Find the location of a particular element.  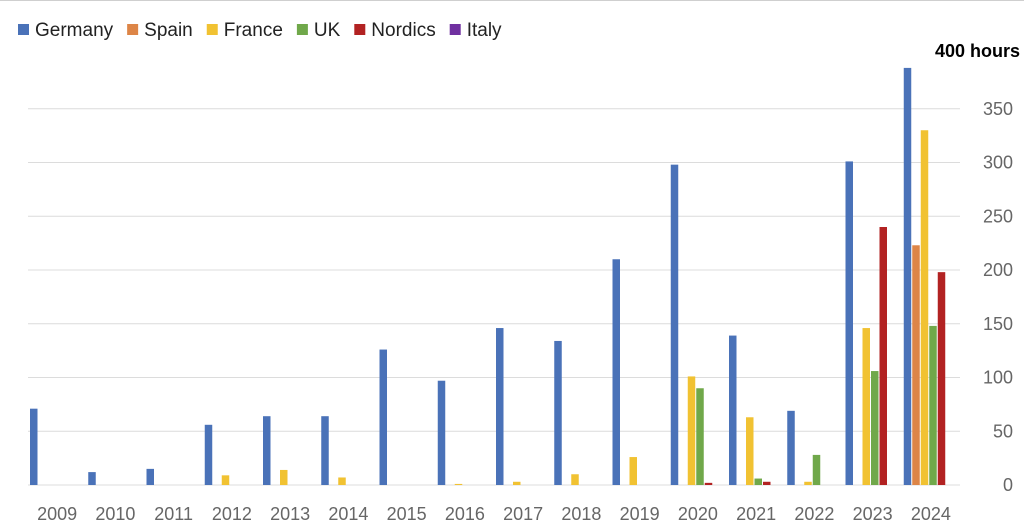

bar-germany-2021 is located at coordinates (733, 410).